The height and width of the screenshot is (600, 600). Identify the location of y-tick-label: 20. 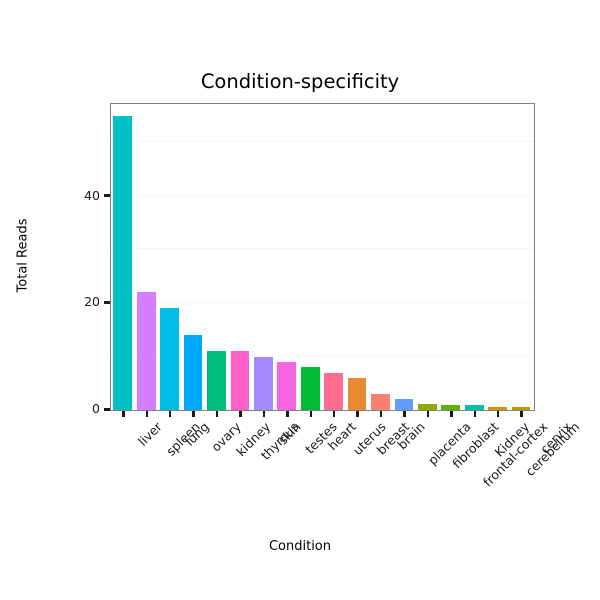
(92, 302).